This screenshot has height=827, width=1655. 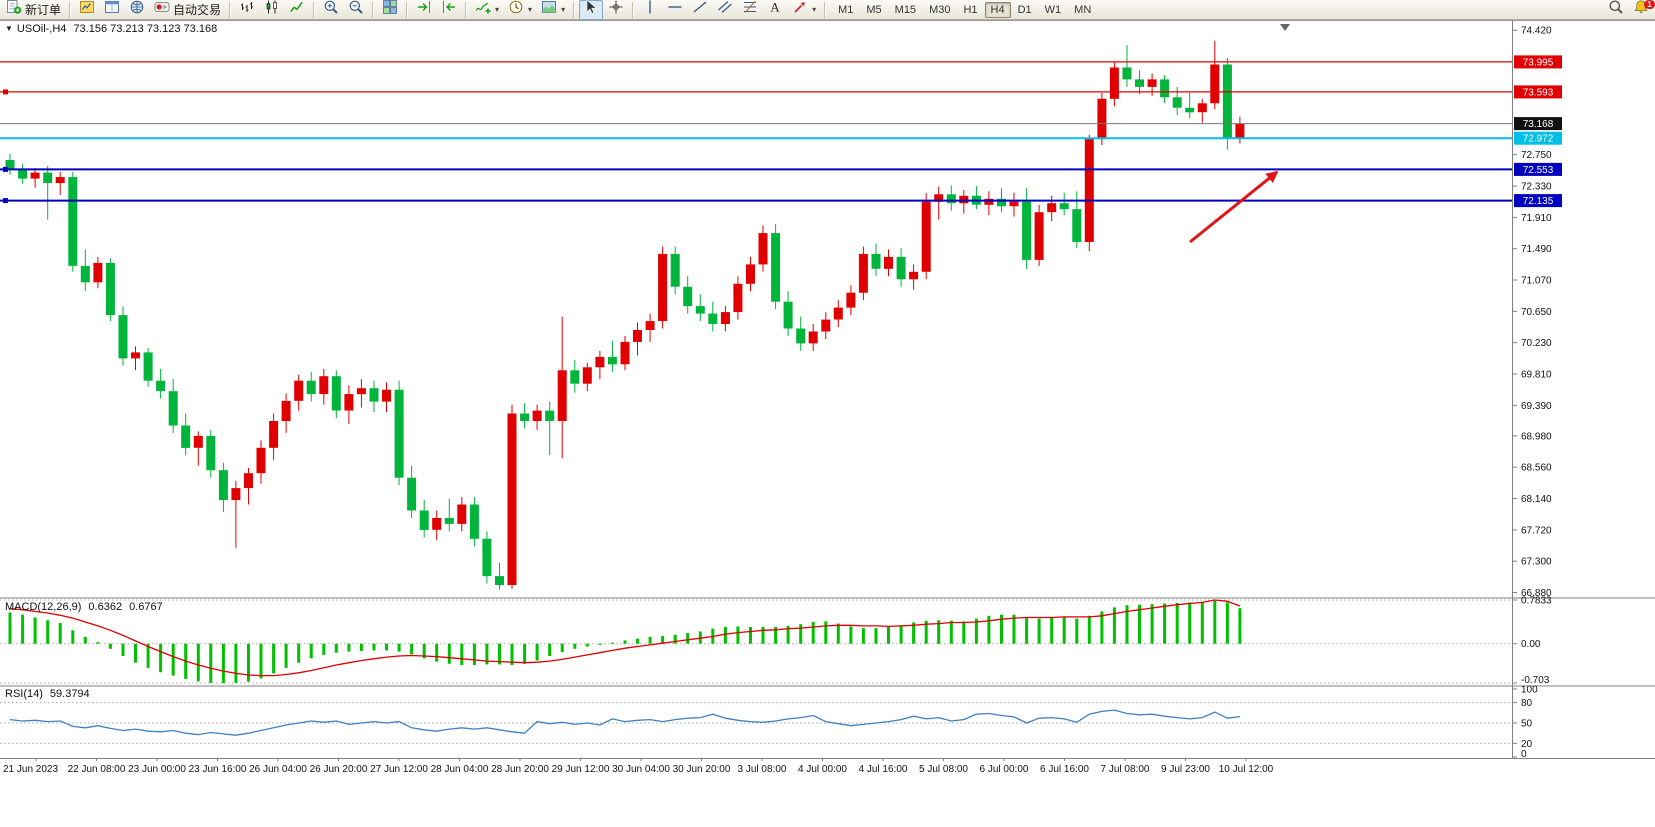 What do you see at coordinates (591, 10) in the screenshot?
I see `cursor-icon` at bounding box center [591, 10].